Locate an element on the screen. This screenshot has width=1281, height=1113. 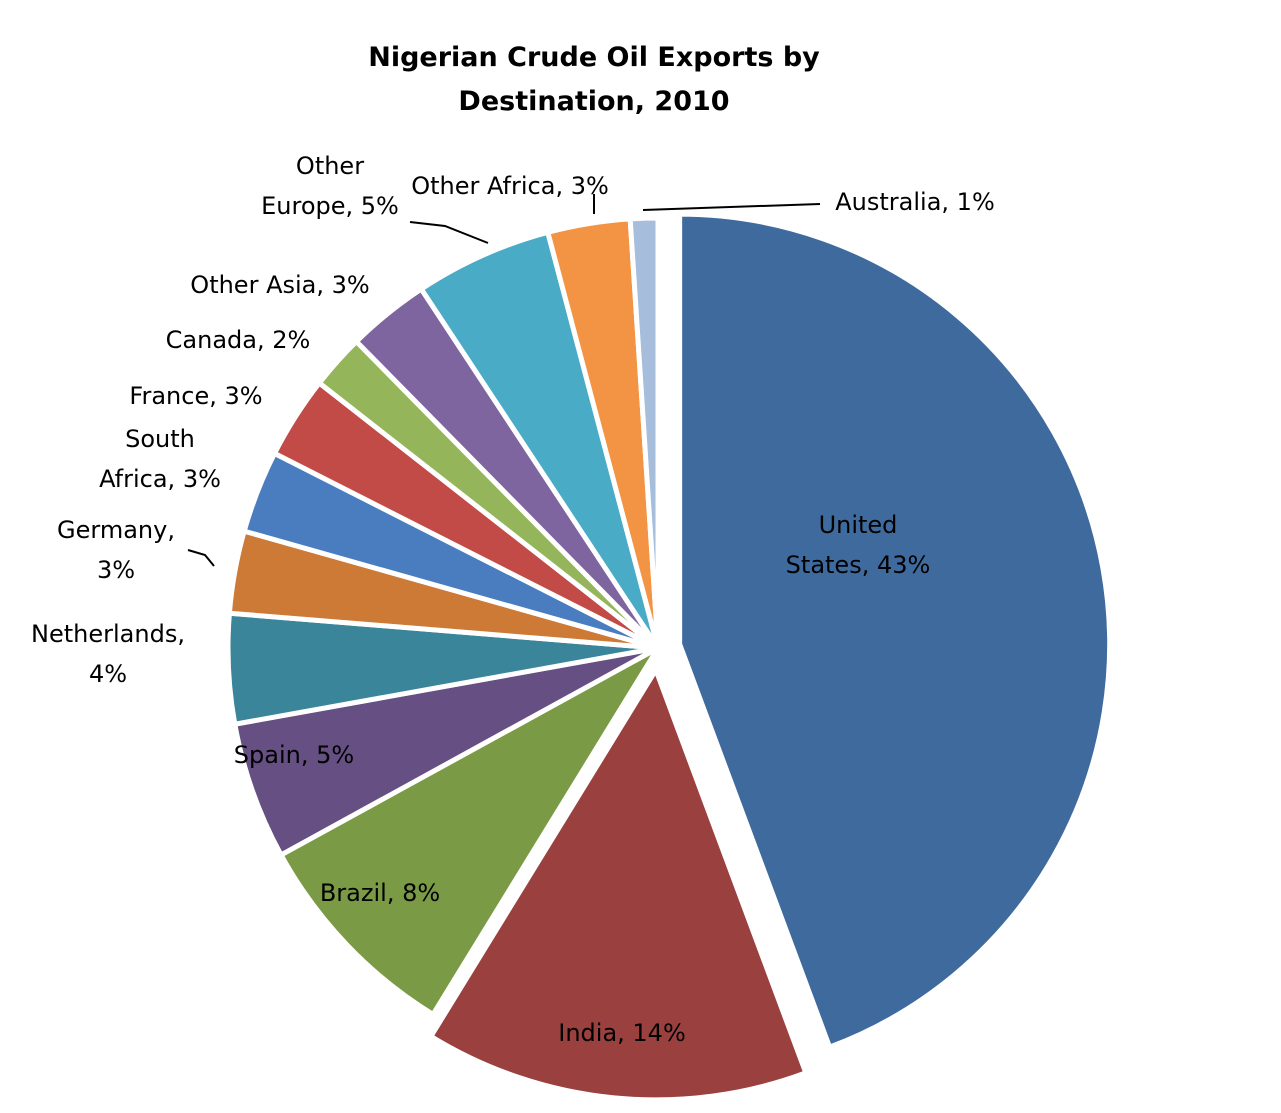
slice-label-line: Brazil, 8% is located at coordinates (380, 893).